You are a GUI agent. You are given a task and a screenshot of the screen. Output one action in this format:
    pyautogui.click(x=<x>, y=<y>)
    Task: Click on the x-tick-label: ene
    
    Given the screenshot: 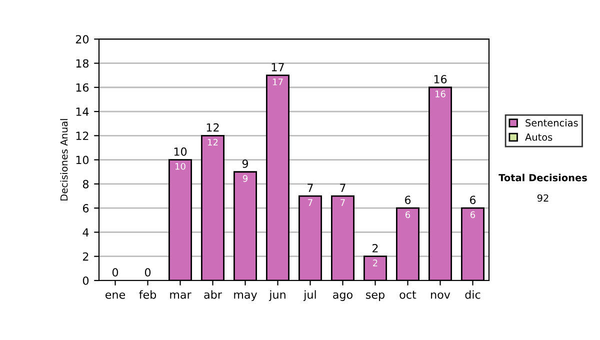 What is the action you would take?
    pyautogui.click(x=116, y=295)
    